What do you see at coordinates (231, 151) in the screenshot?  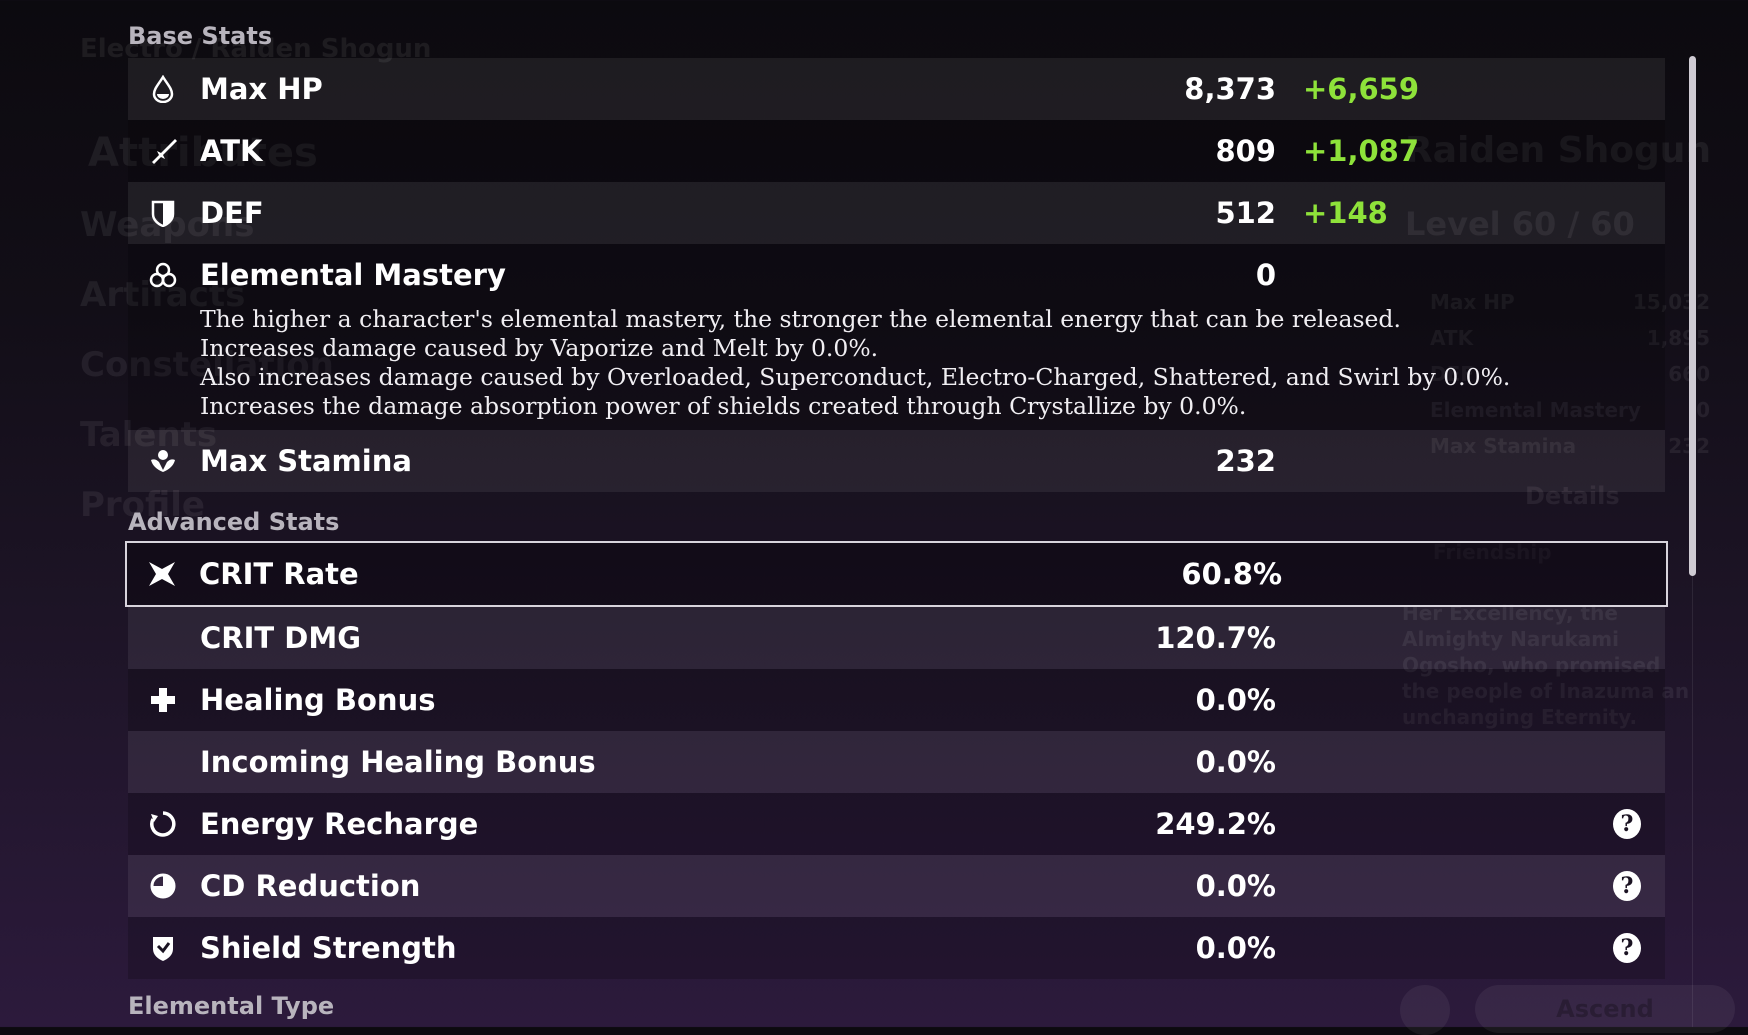 I see `stat-label: ATK` at bounding box center [231, 151].